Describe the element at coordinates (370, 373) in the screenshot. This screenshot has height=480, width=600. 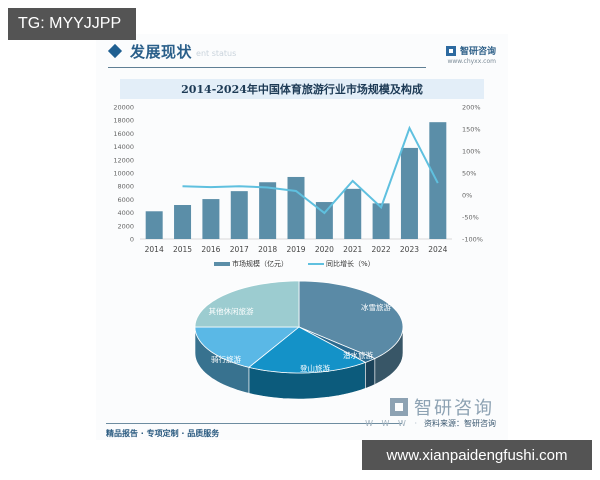
I see `pie-side-潜水旅游` at that location.